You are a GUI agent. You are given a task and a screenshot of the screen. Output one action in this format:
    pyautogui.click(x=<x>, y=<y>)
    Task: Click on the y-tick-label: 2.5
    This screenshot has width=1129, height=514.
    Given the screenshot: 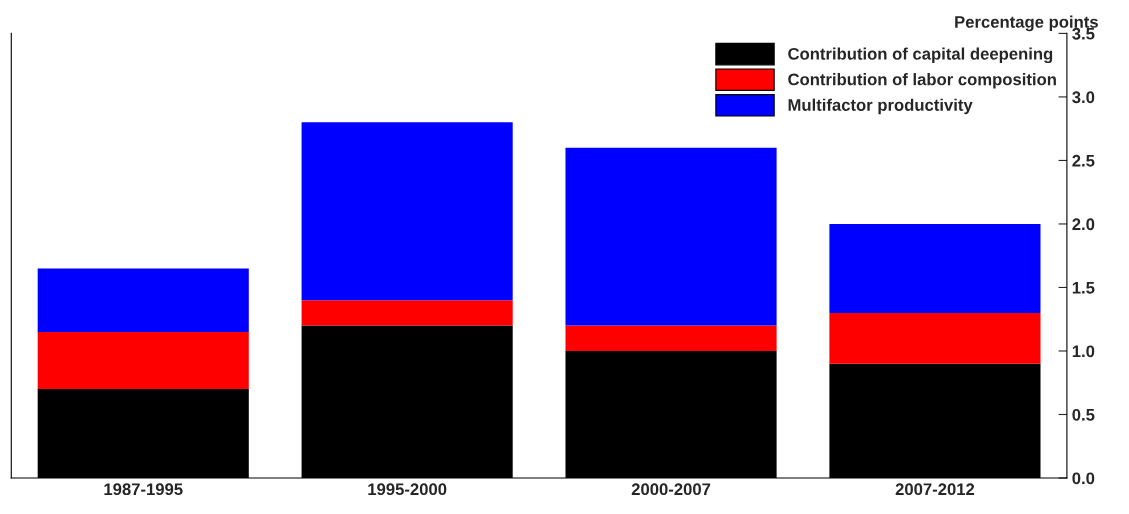 What is the action you would take?
    pyautogui.click(x=1083, y=160)
    